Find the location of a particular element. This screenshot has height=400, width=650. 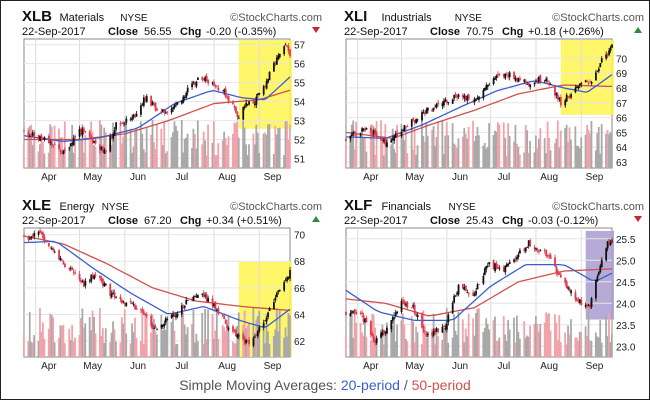

exchange-label: NYSE is located at coordinates (134, 18).